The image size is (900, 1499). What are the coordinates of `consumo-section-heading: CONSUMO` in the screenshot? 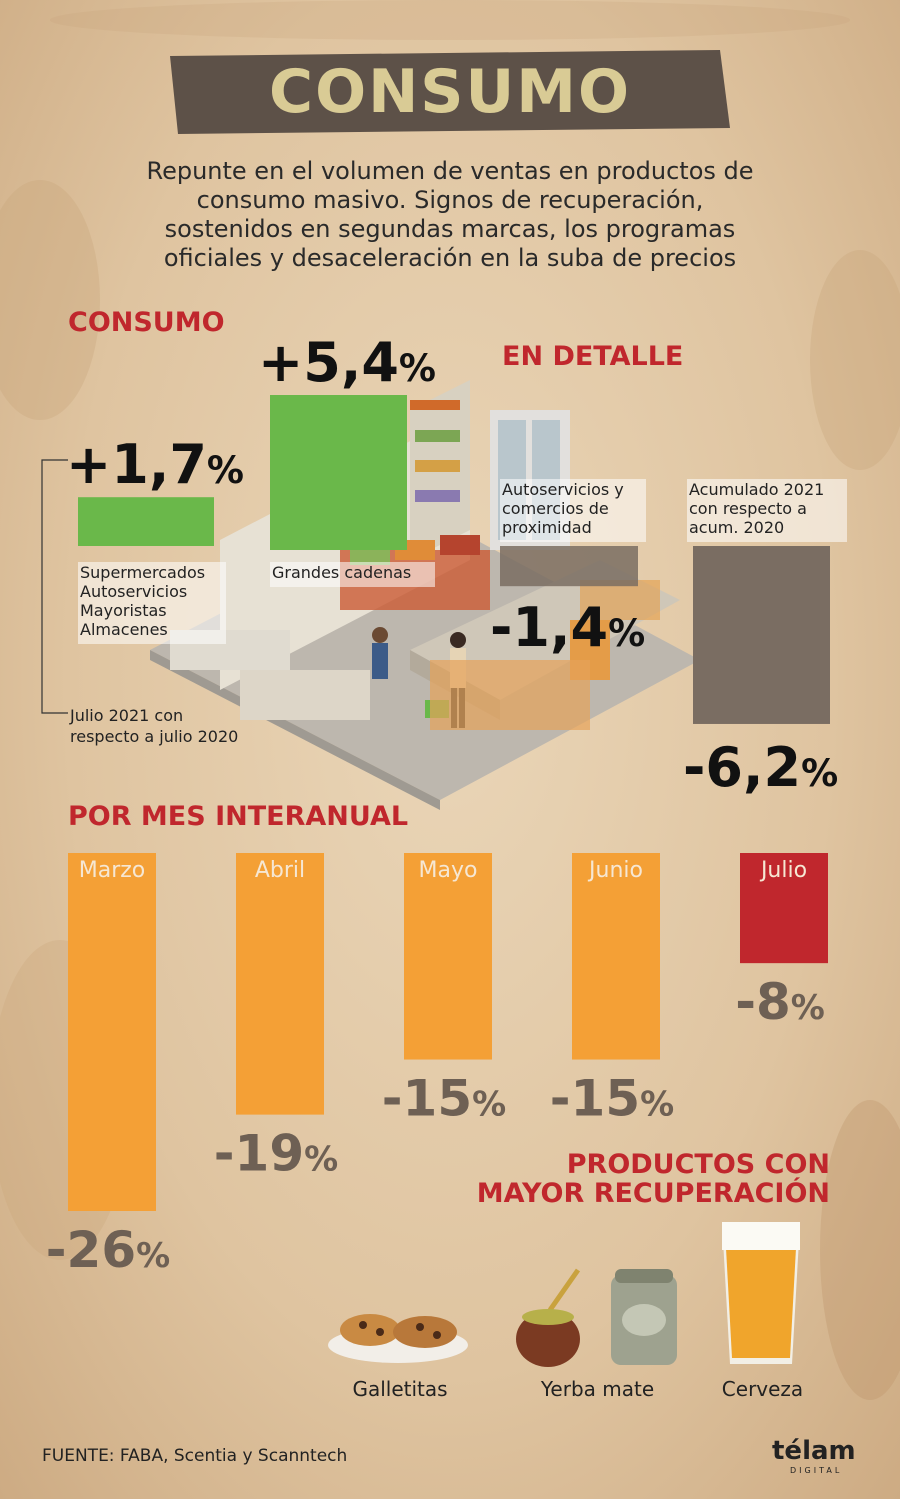 It's located at (146, 322).